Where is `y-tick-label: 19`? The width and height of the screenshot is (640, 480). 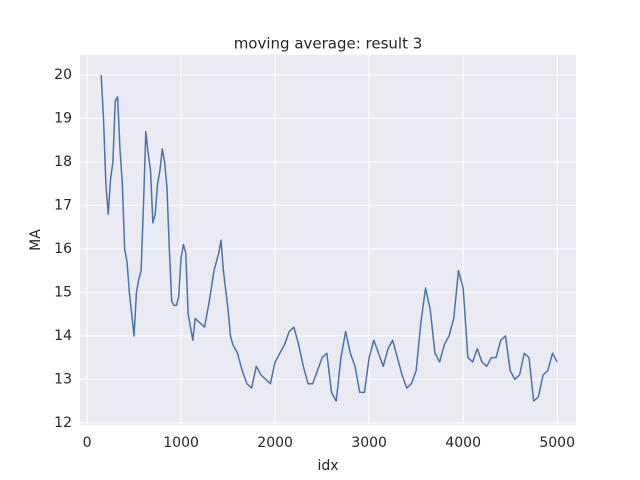
y-tick-label: 19 is located at coordinates (63, 118).